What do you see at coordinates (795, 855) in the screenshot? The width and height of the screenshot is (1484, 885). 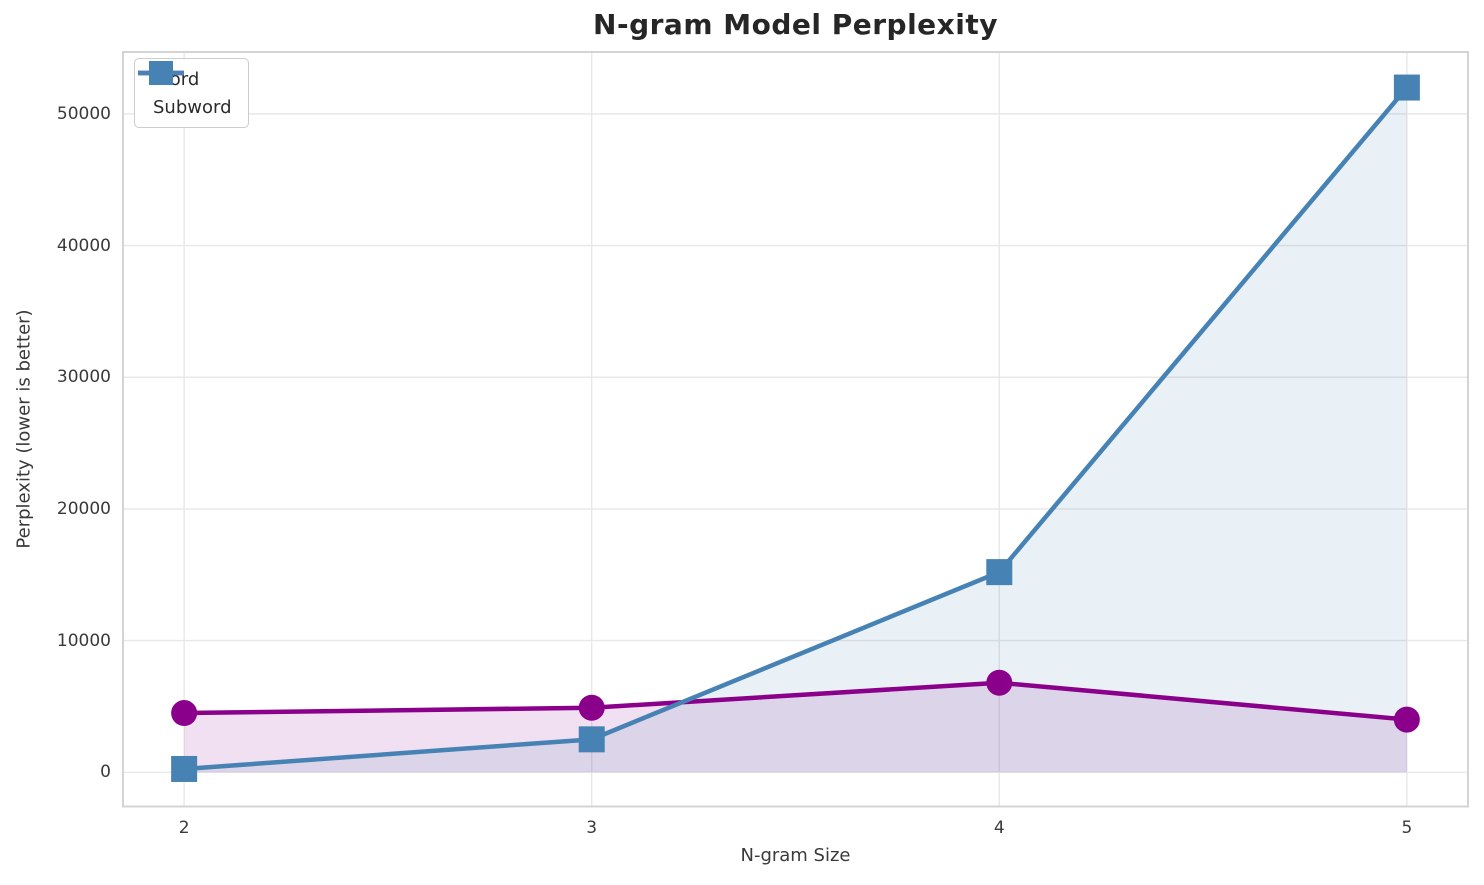 I see `x-axis-title: N-gram Size` at bounding box center [795, 855].